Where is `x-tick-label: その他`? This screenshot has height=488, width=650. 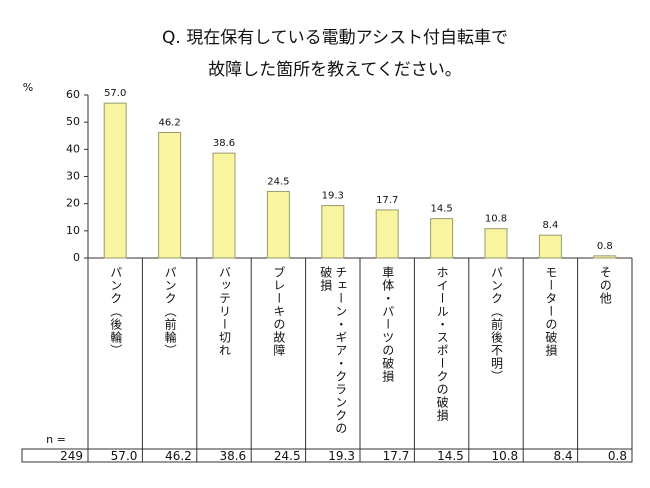 x-tick-label: その他 is located at coordinates (605, 285).